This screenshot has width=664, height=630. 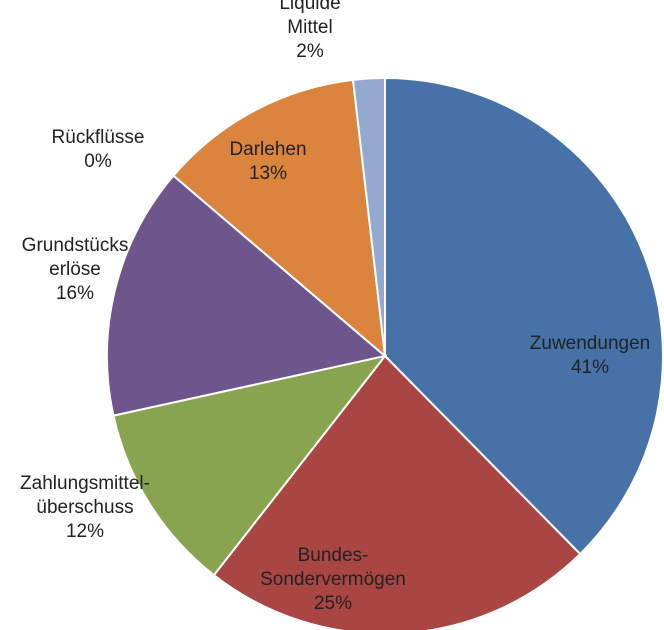 I want to click on slice-value-label: 12%, so click(x=85, y=531).